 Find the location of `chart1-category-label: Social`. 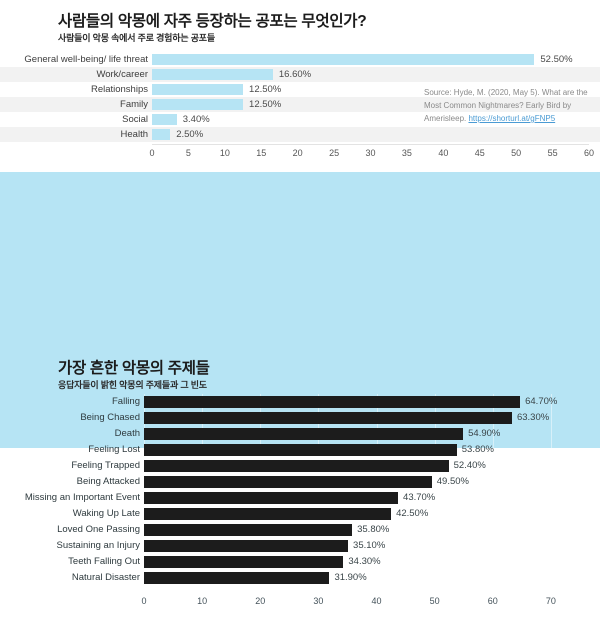

chart1-category-label: Social is located at coordinates (135, 119).